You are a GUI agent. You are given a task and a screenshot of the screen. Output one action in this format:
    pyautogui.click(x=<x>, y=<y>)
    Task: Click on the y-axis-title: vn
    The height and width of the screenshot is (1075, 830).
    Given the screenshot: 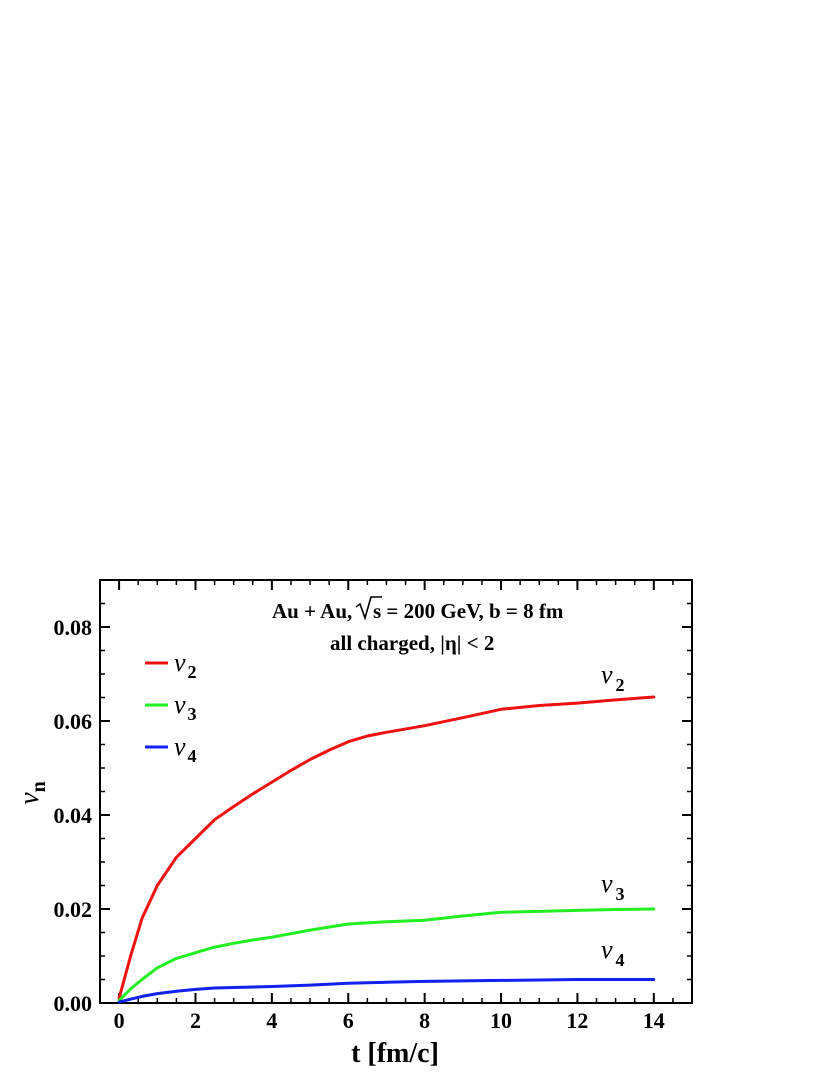 What is the action you would take?
    pyautogui.click(x=32, y=793)
    